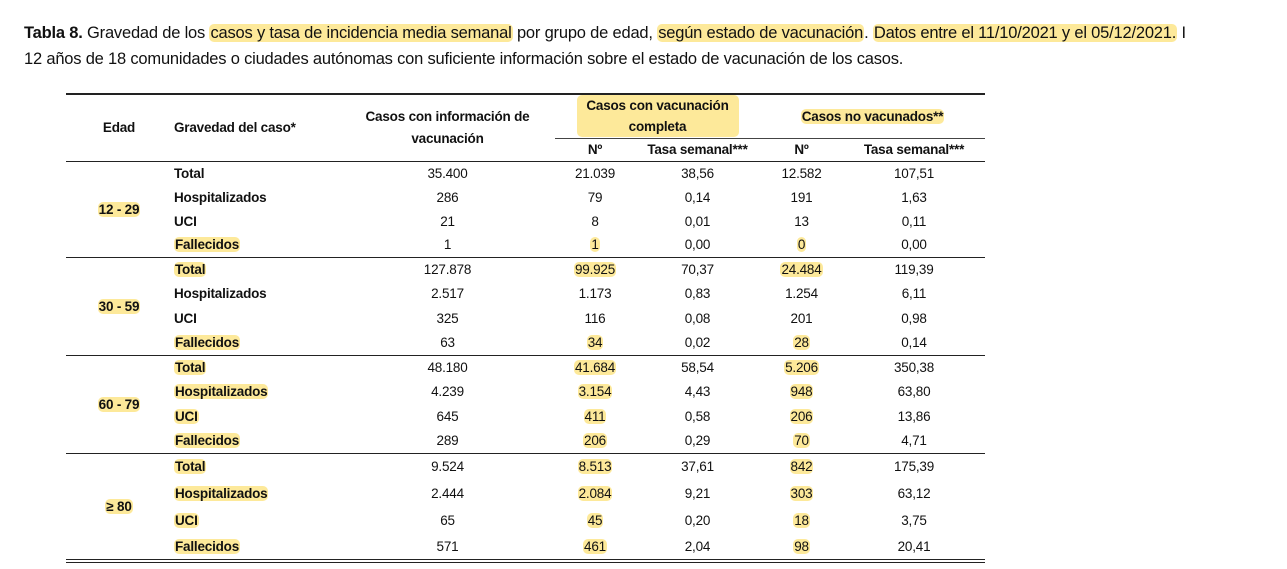  What do you see at coordinates (697, 245) in the screenshot?
I see `vac-tasa-value: 0,00` at bounding box center [697, 245].